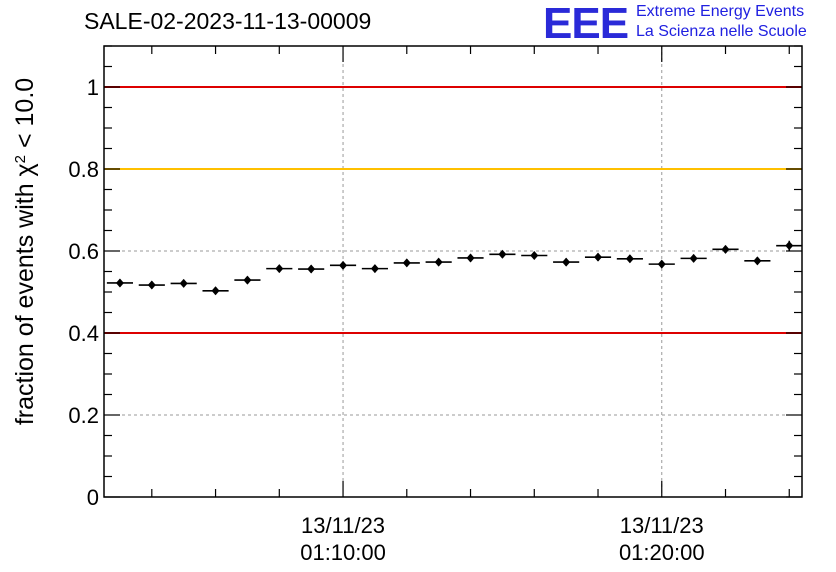 This screenshot has width=836, height=572. I want to click on y-tick-label: 1, so click(93, 87).